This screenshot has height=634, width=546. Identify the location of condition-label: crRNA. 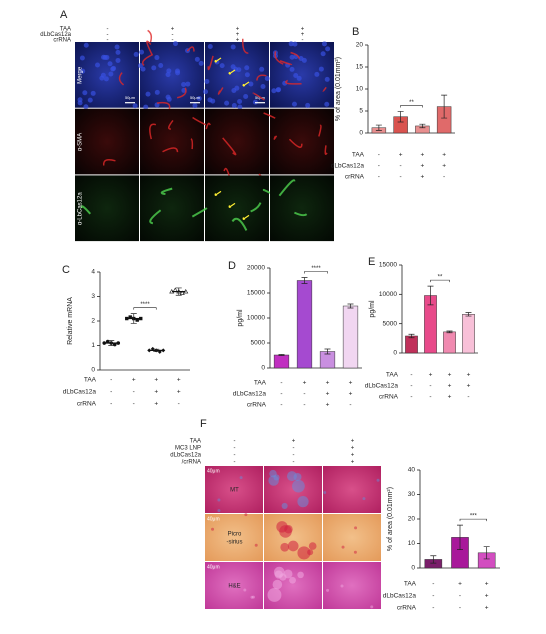
(355, 177).